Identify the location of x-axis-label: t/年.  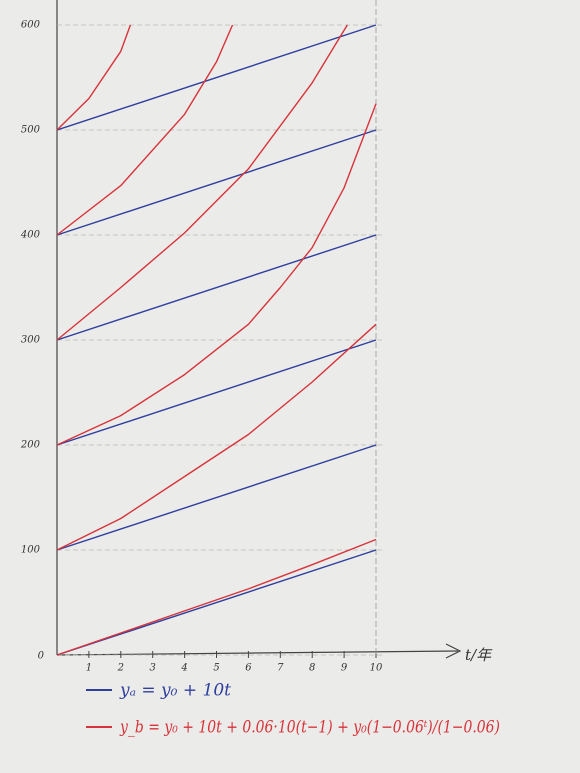
(479, 655).